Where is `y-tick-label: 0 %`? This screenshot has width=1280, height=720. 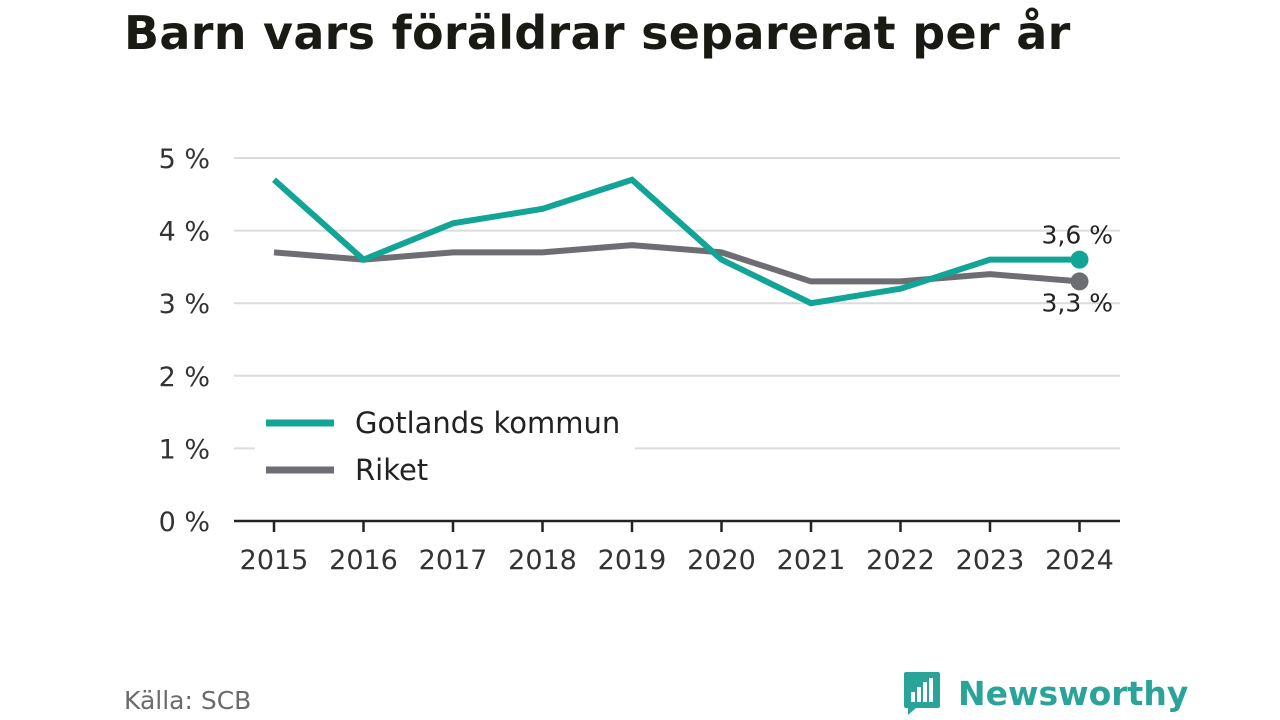
y-tick-label: 0 % is located at coordinates (184, 522).